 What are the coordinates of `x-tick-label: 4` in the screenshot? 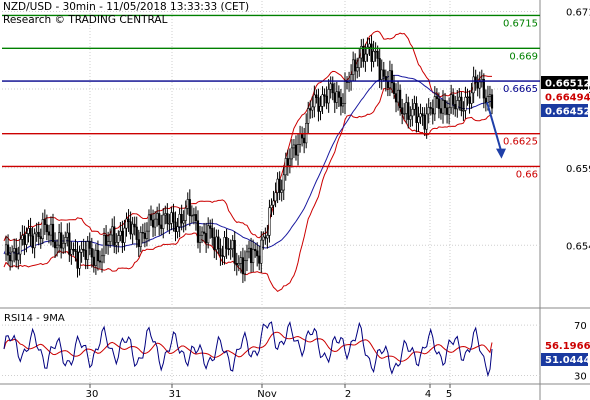 It's located at (428, 394).